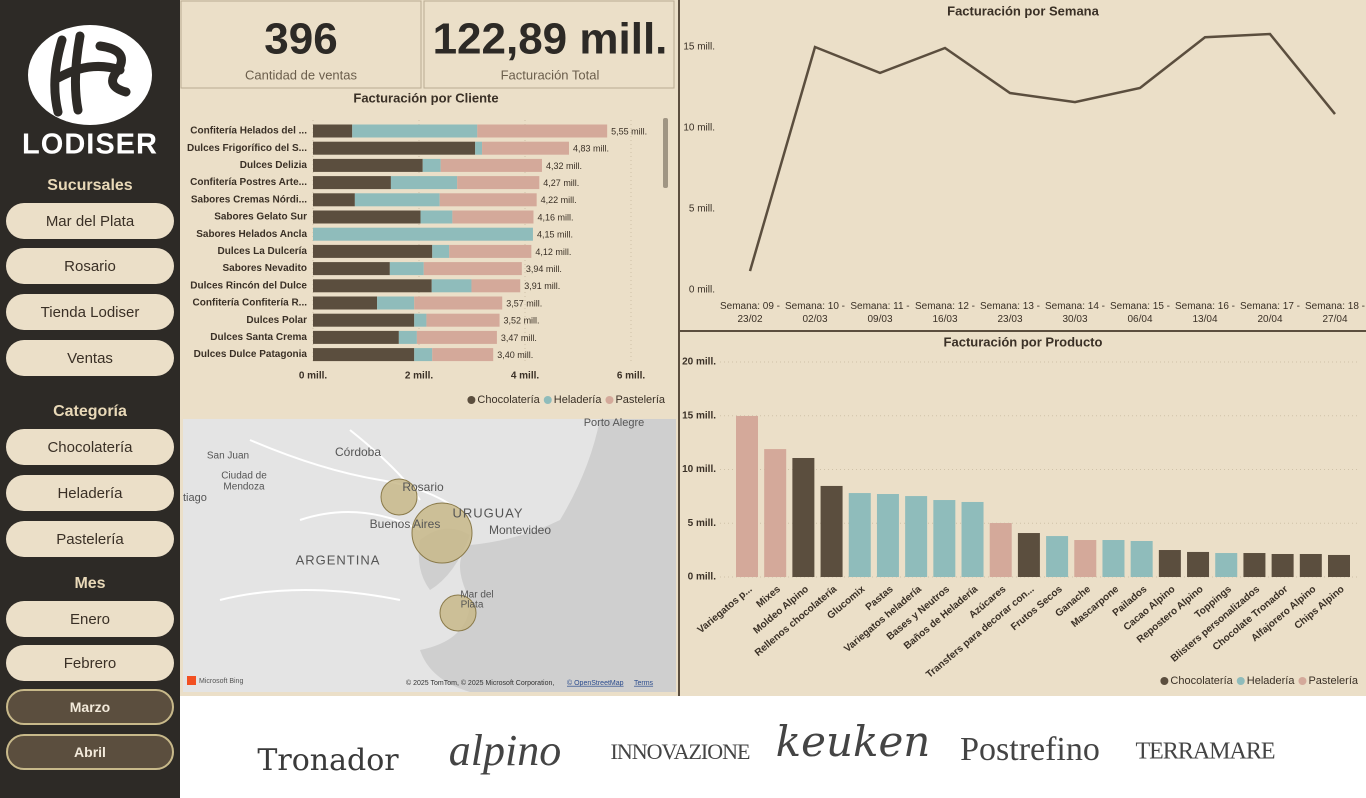  Describe the element at coordinates (1320, 608) in the screenshot. I see `x-tick-label: Chips Alpino` at that location.